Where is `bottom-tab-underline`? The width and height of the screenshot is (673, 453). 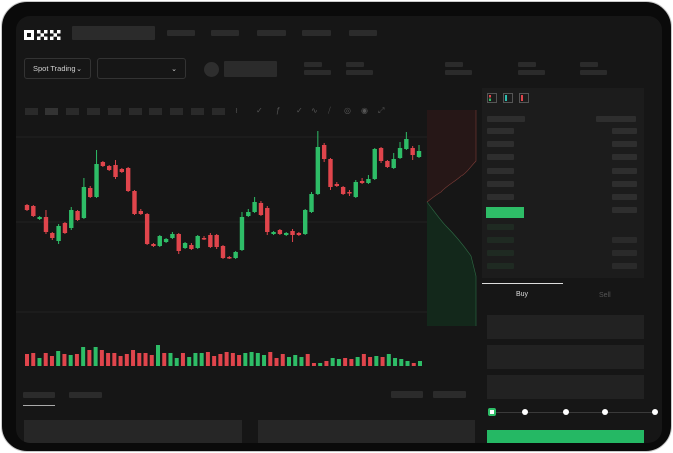
bottom-tab-underline is located at coordinates (39, 405).